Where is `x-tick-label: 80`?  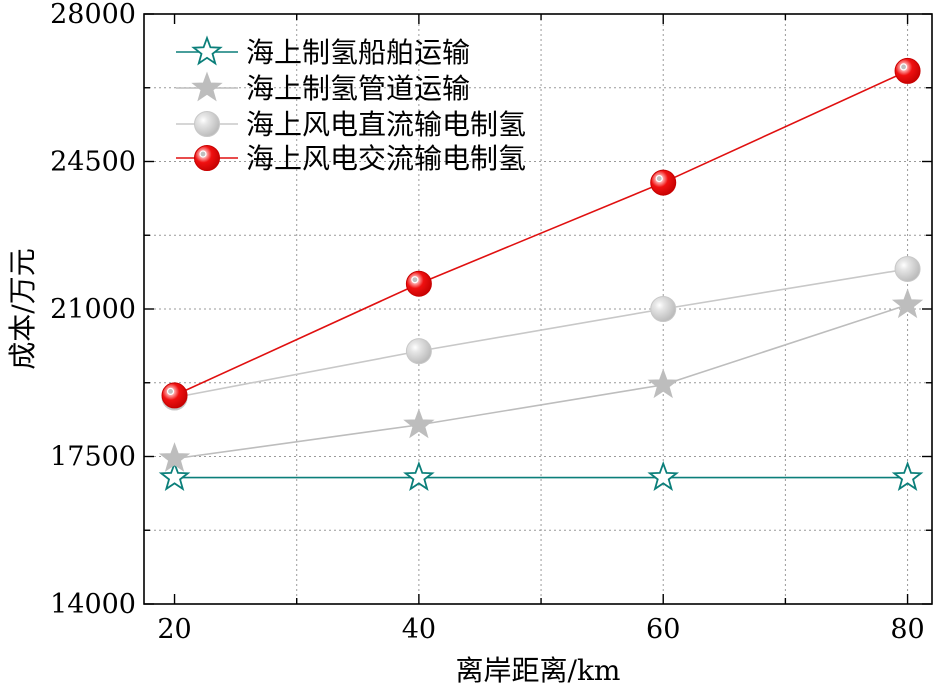 x-tick-label: 80 is located at coordinates (907, 629).